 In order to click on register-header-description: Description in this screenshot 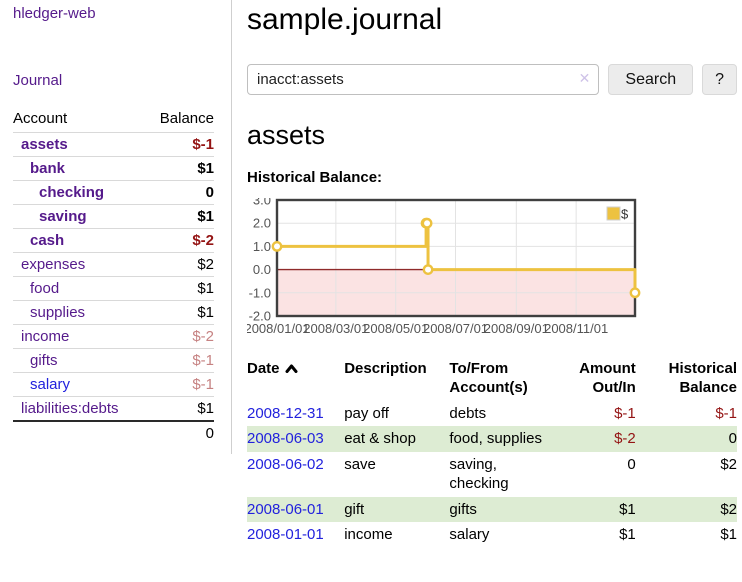, I will do `click(385, 369)`.